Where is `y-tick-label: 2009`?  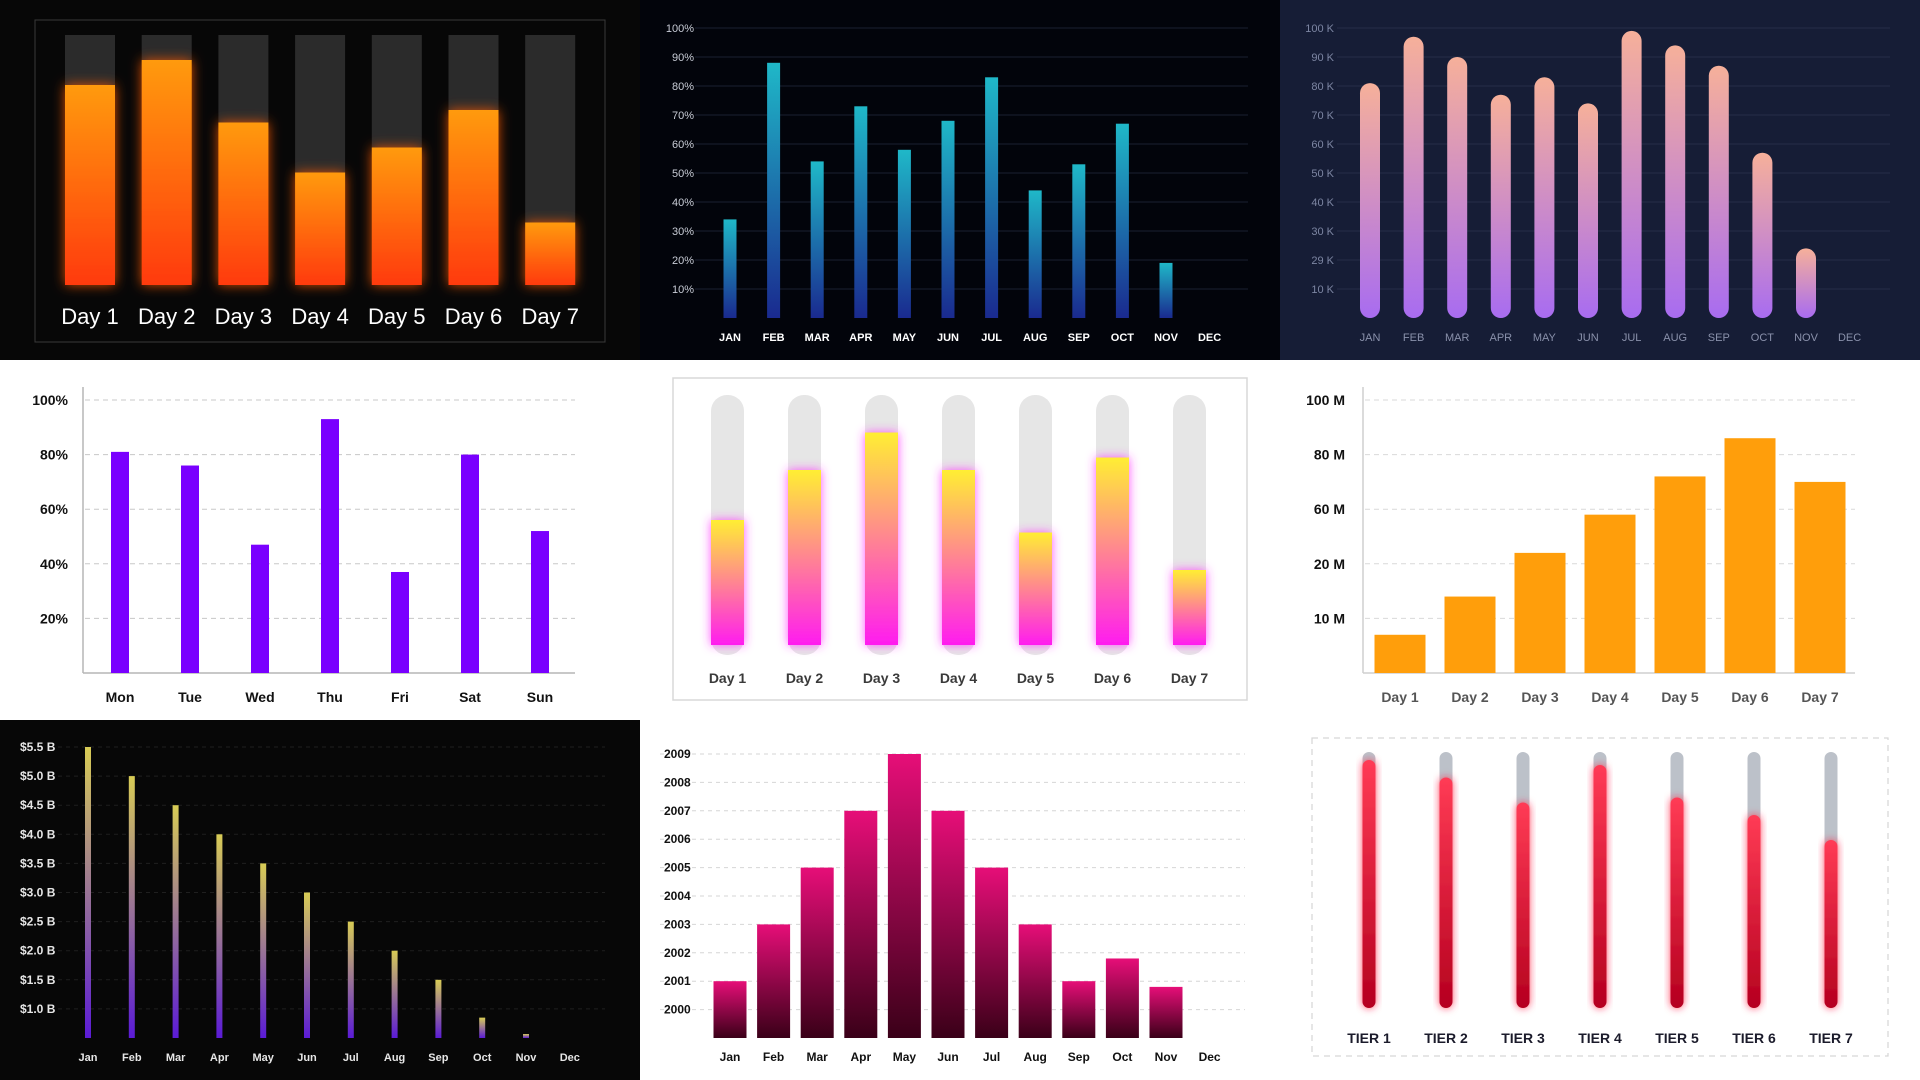
y-tick-label: 2009 is located at coordinates (677, 754).